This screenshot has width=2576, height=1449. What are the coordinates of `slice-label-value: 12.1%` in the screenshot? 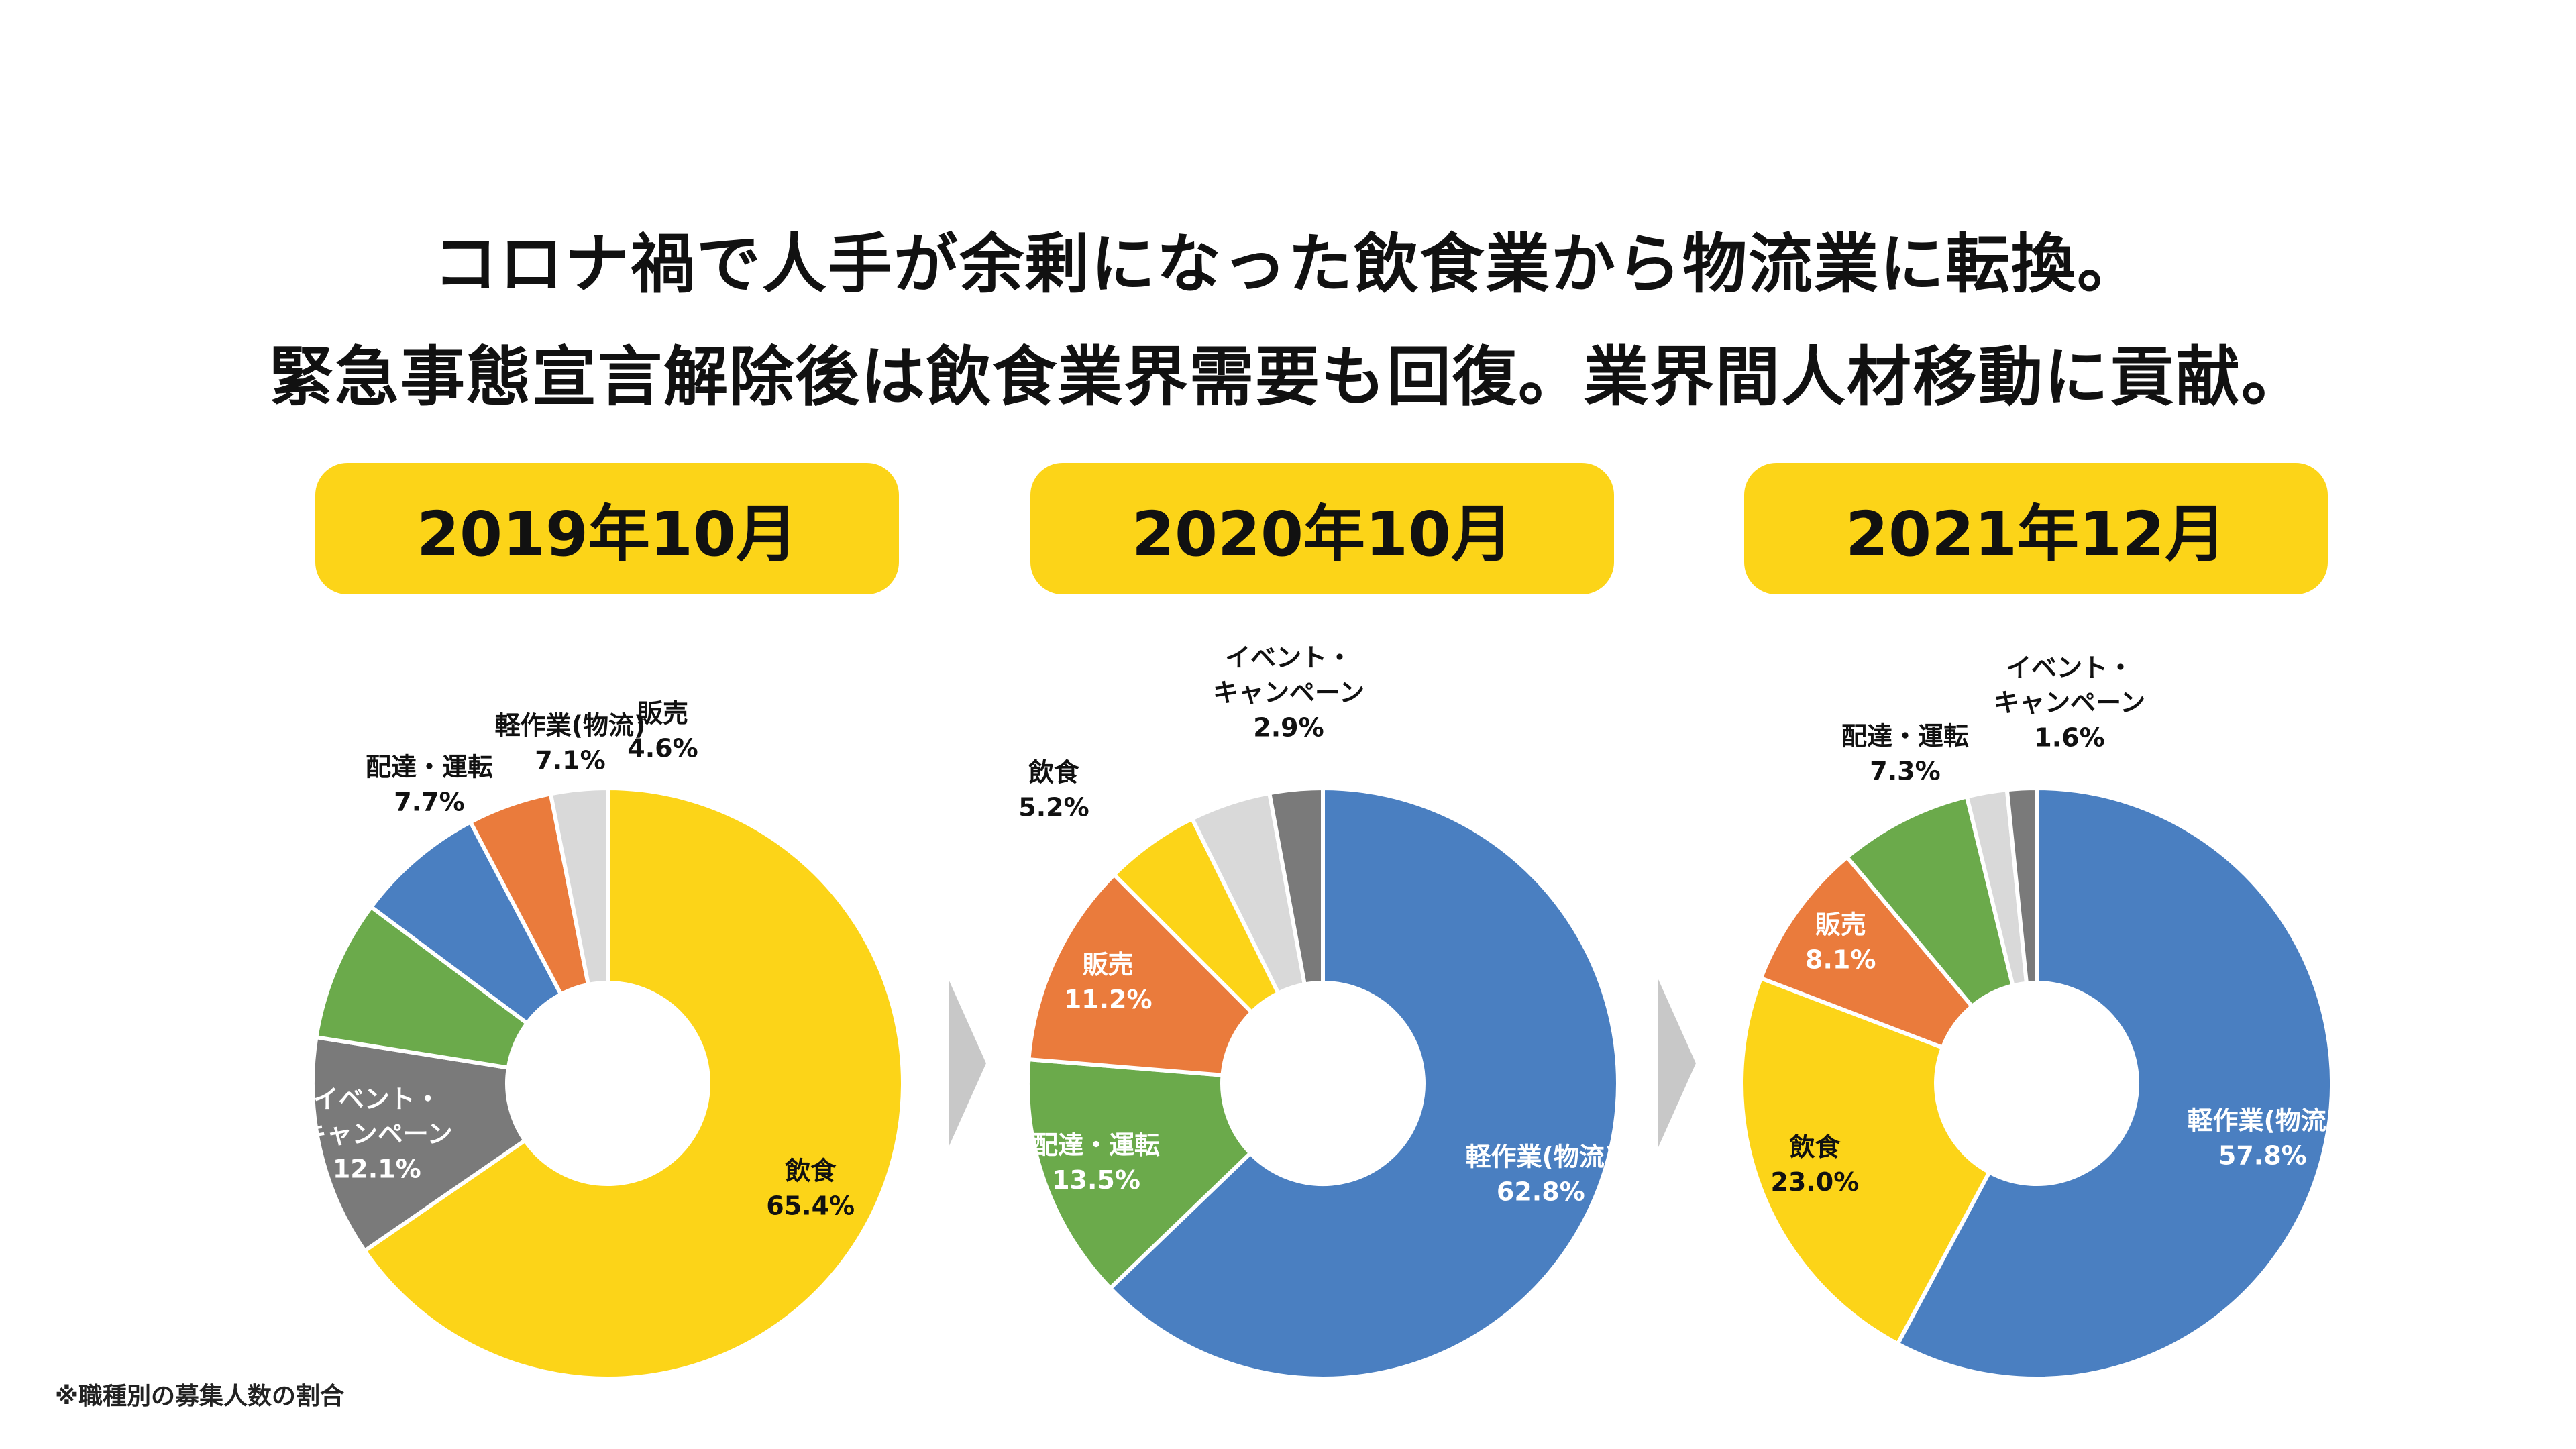 It's located at (377, 1169).